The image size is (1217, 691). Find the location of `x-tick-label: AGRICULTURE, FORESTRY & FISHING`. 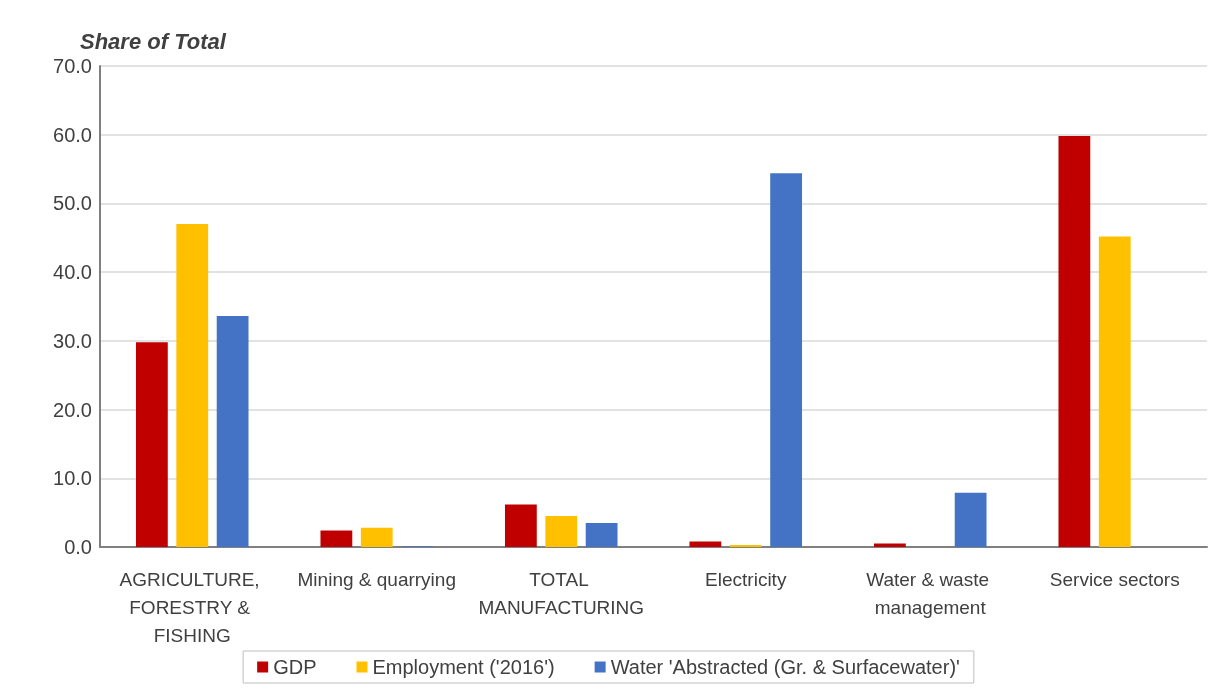

x-tick-label: AGRICULTURE, FORESTRY & FISHING is located at coordinates (192, 607).